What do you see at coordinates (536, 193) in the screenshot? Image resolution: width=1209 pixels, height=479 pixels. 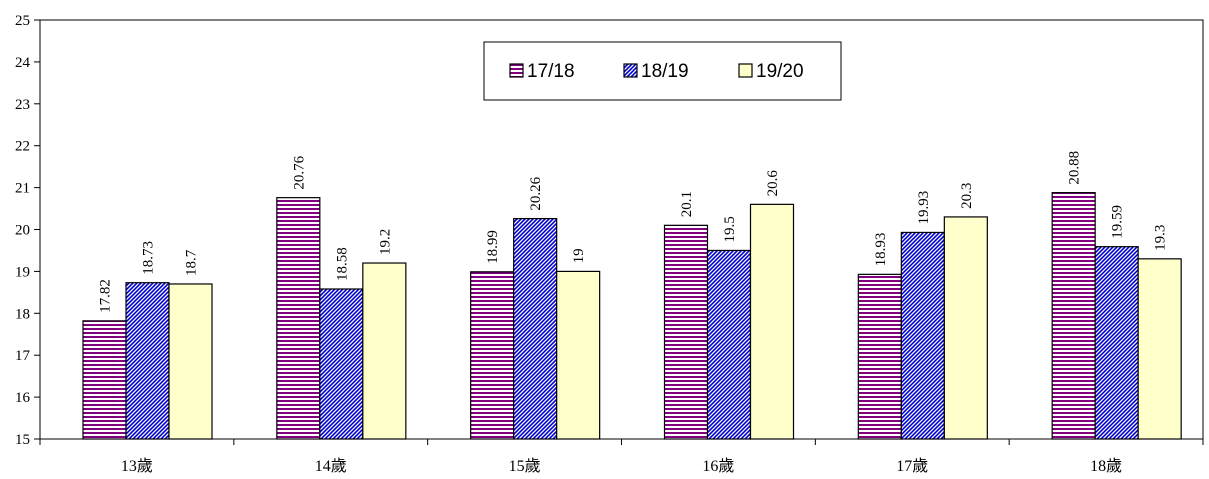 I see `data-label: 20.26` at bounding box center [536, 193].